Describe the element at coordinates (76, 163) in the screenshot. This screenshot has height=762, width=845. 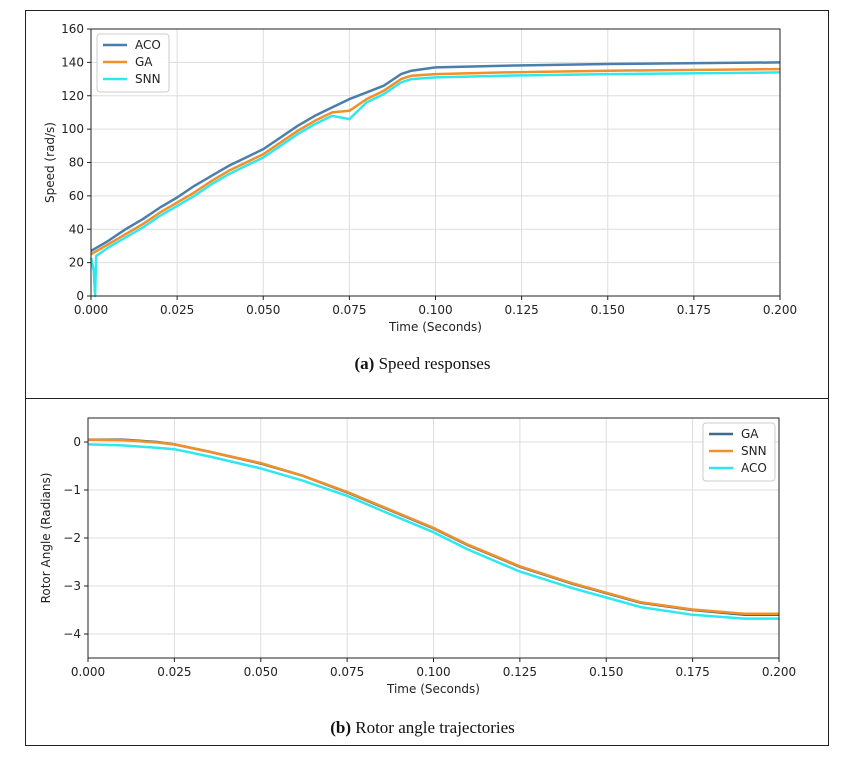
I see `y-tick-label: 80` at that location.